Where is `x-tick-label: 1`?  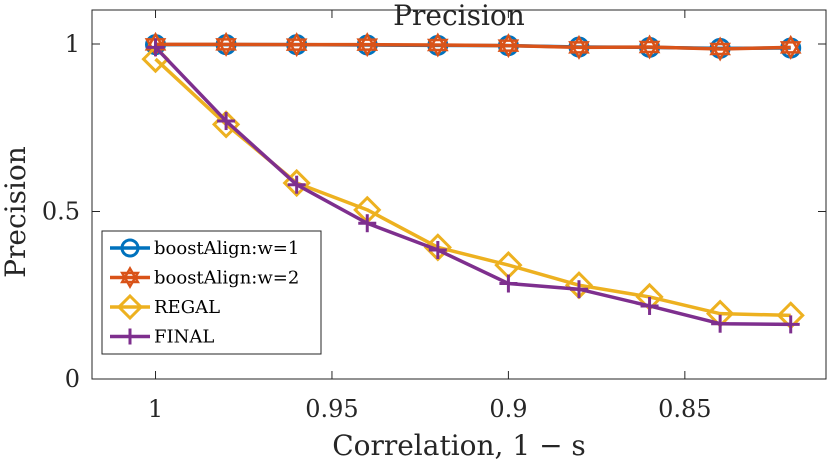 x-tick-label: 1 is located at coordinates (155, 409).